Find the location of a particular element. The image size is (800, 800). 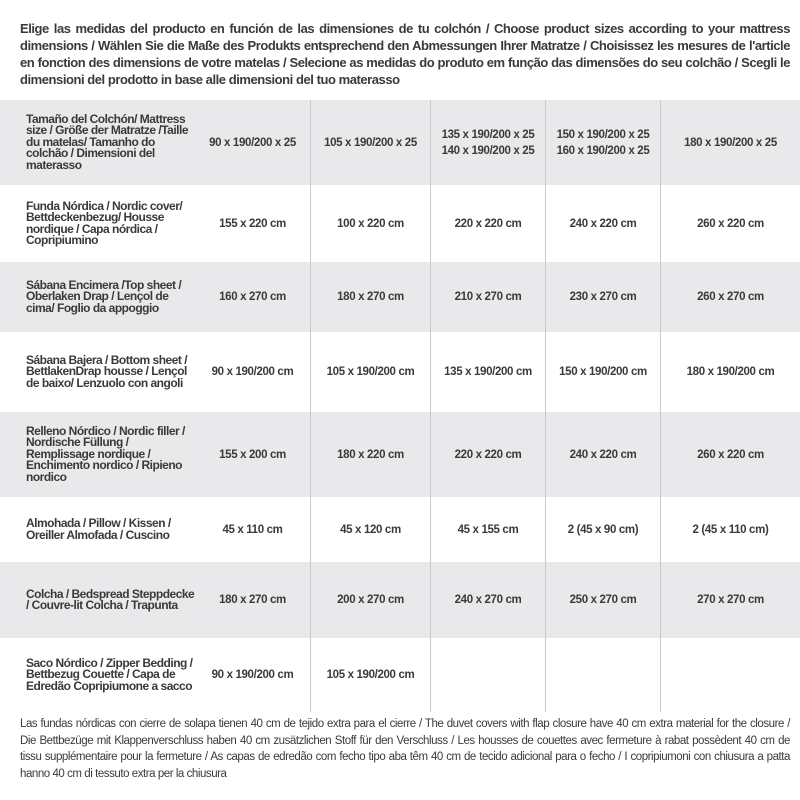

size-value: 45 x 120 cm is located at coordinates (370, 529).